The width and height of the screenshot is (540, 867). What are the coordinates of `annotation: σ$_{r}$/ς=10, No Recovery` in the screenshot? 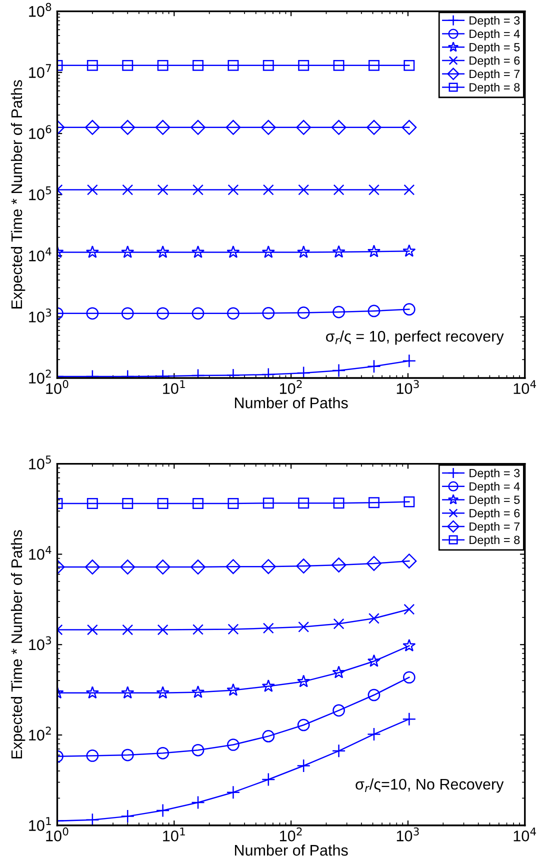 It's located at (430, 785).